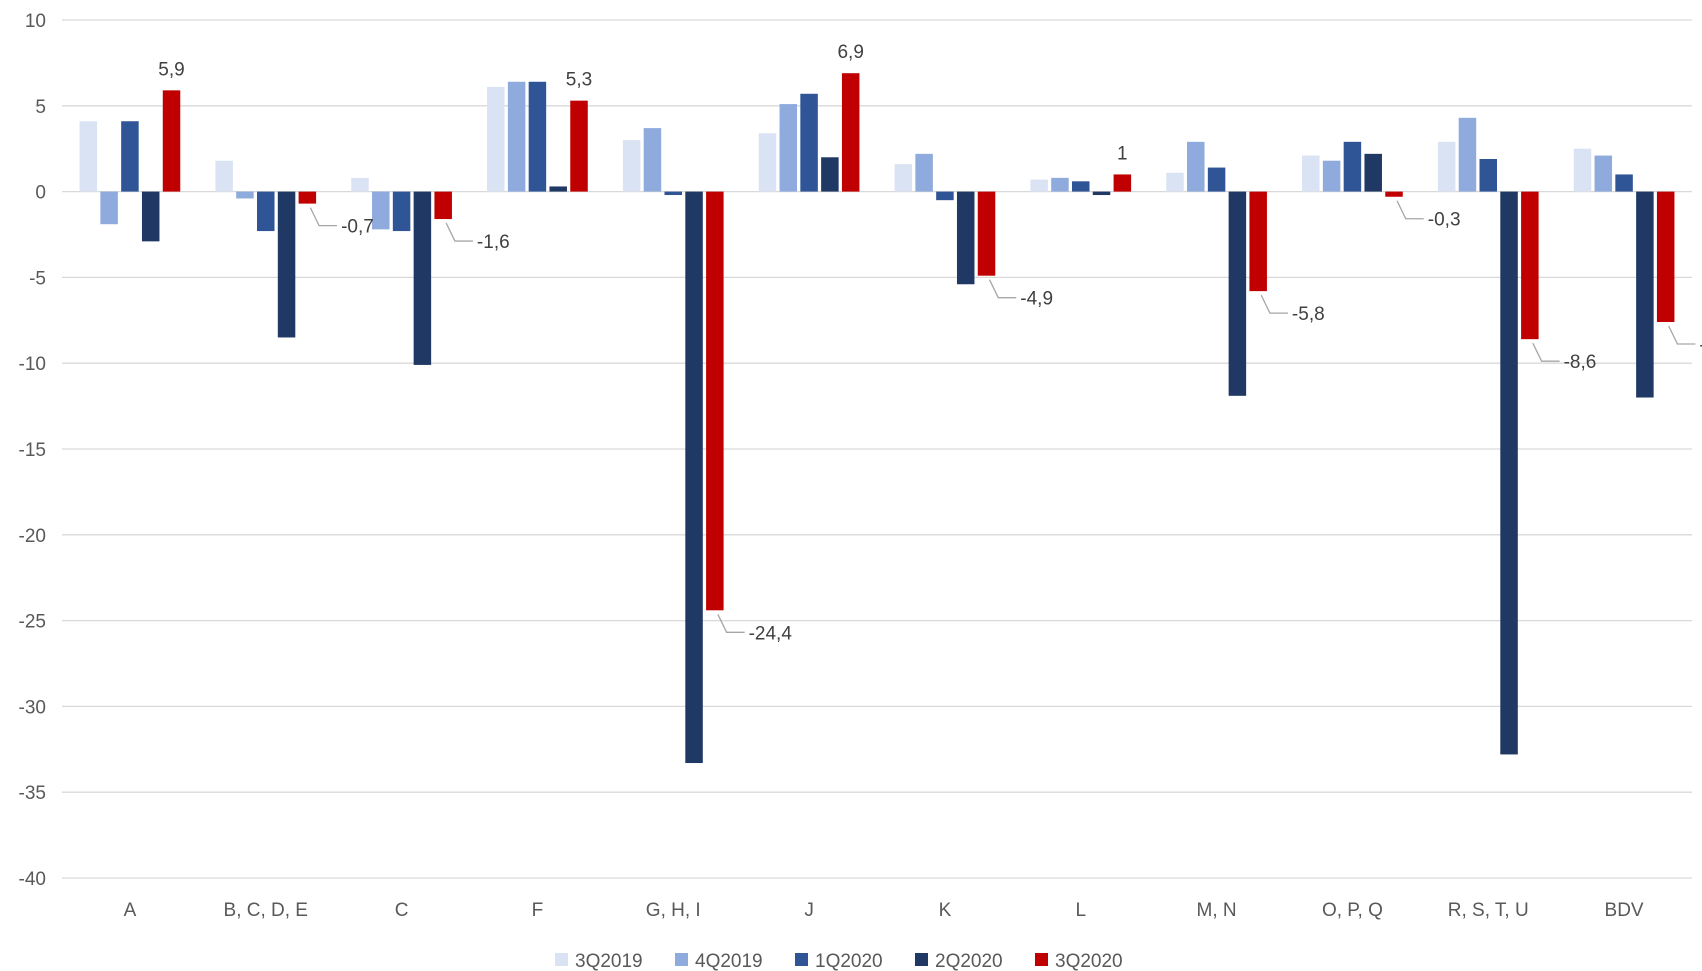 This screenshot has width=1702, height=971. I want to click on category-label: J, so click(809, 910).